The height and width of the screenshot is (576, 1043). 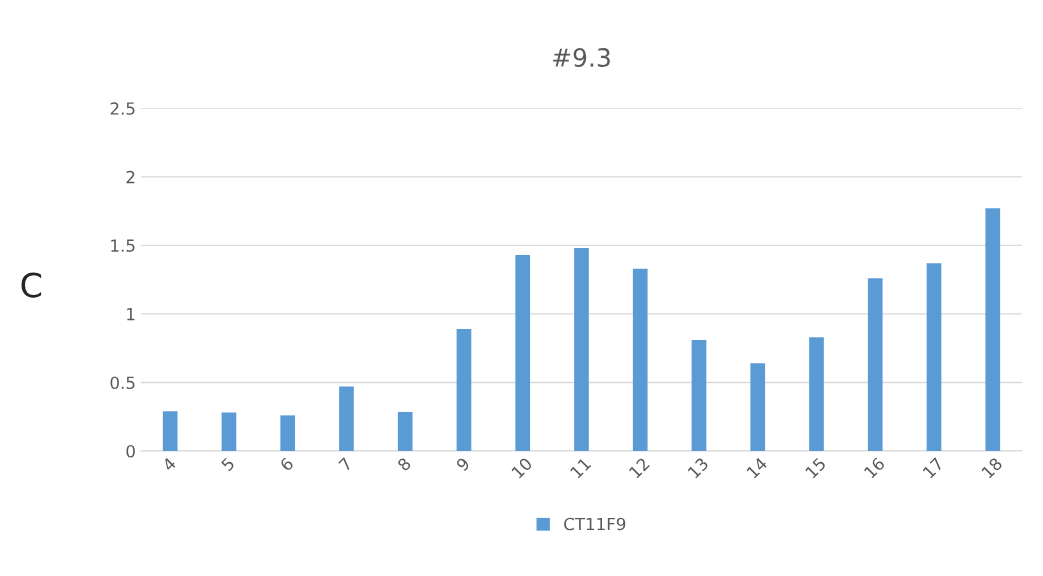 I want to click on x-tick-label: 4, so click(x=169, y=464).